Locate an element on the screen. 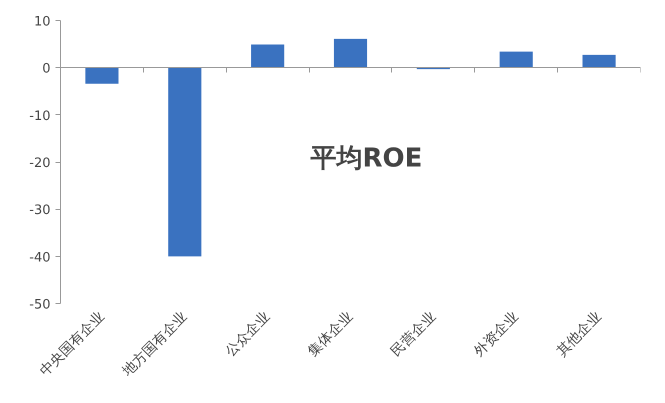 This screenshot has width=665, height=403. y-tick-label: 0 is located at coordinates (46, 69).